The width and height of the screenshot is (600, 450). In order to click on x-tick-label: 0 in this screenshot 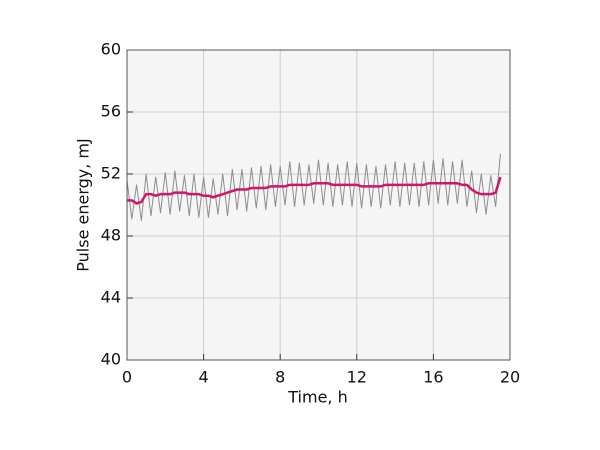, I will do `click(127, 377)`.